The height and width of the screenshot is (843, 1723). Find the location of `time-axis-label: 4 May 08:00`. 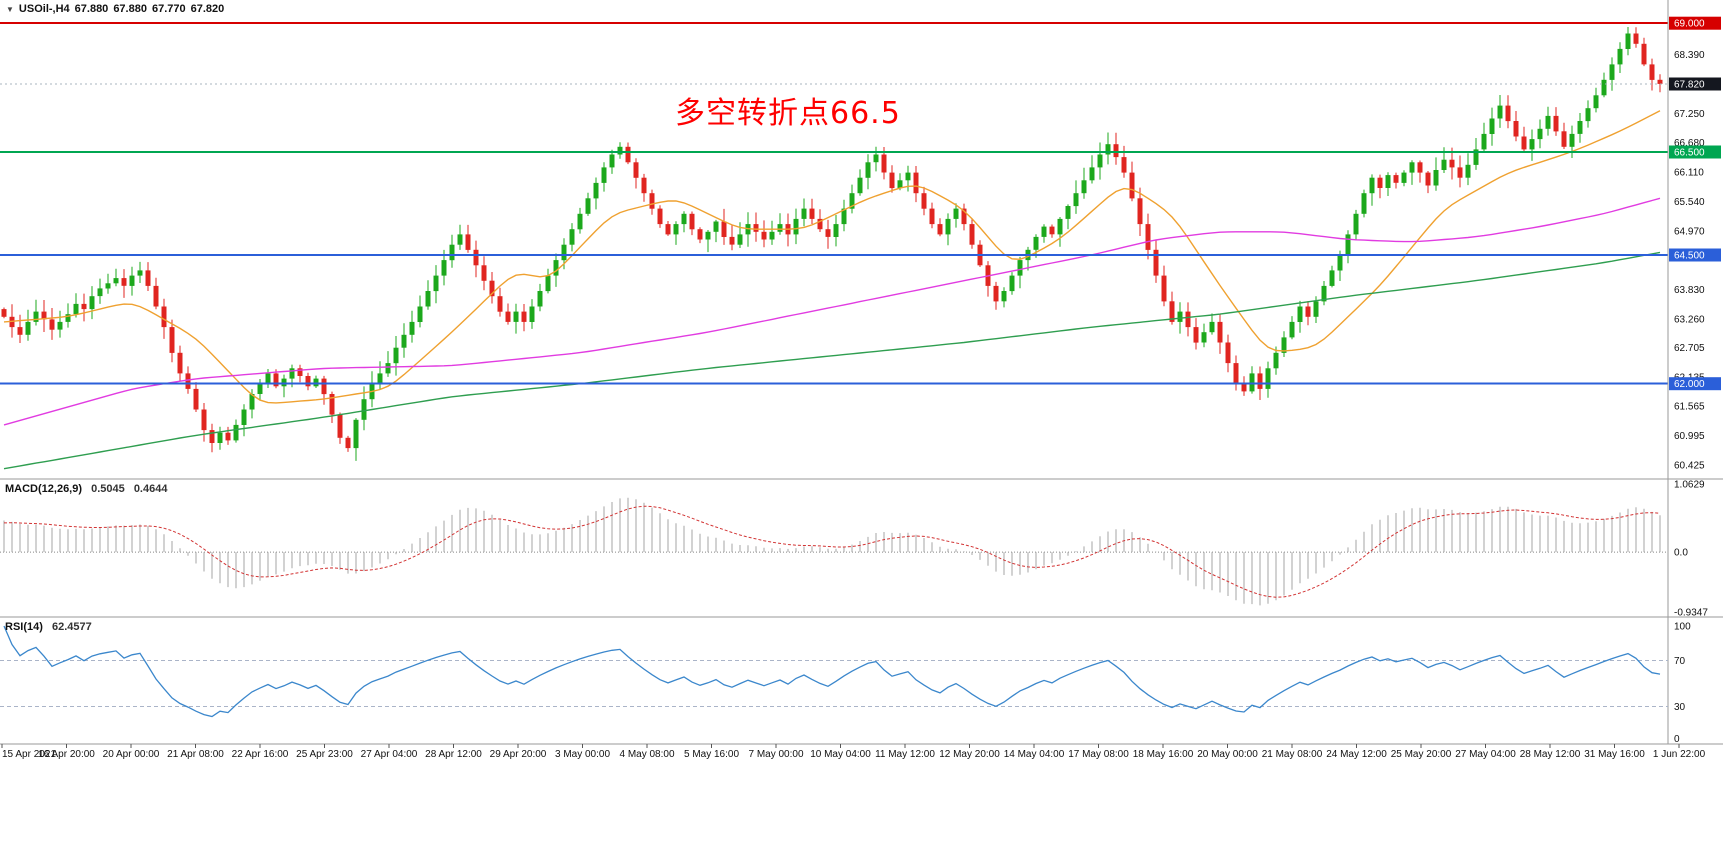

time-axis-label: 4 May 08:00 is located at coordinates (647, 754).